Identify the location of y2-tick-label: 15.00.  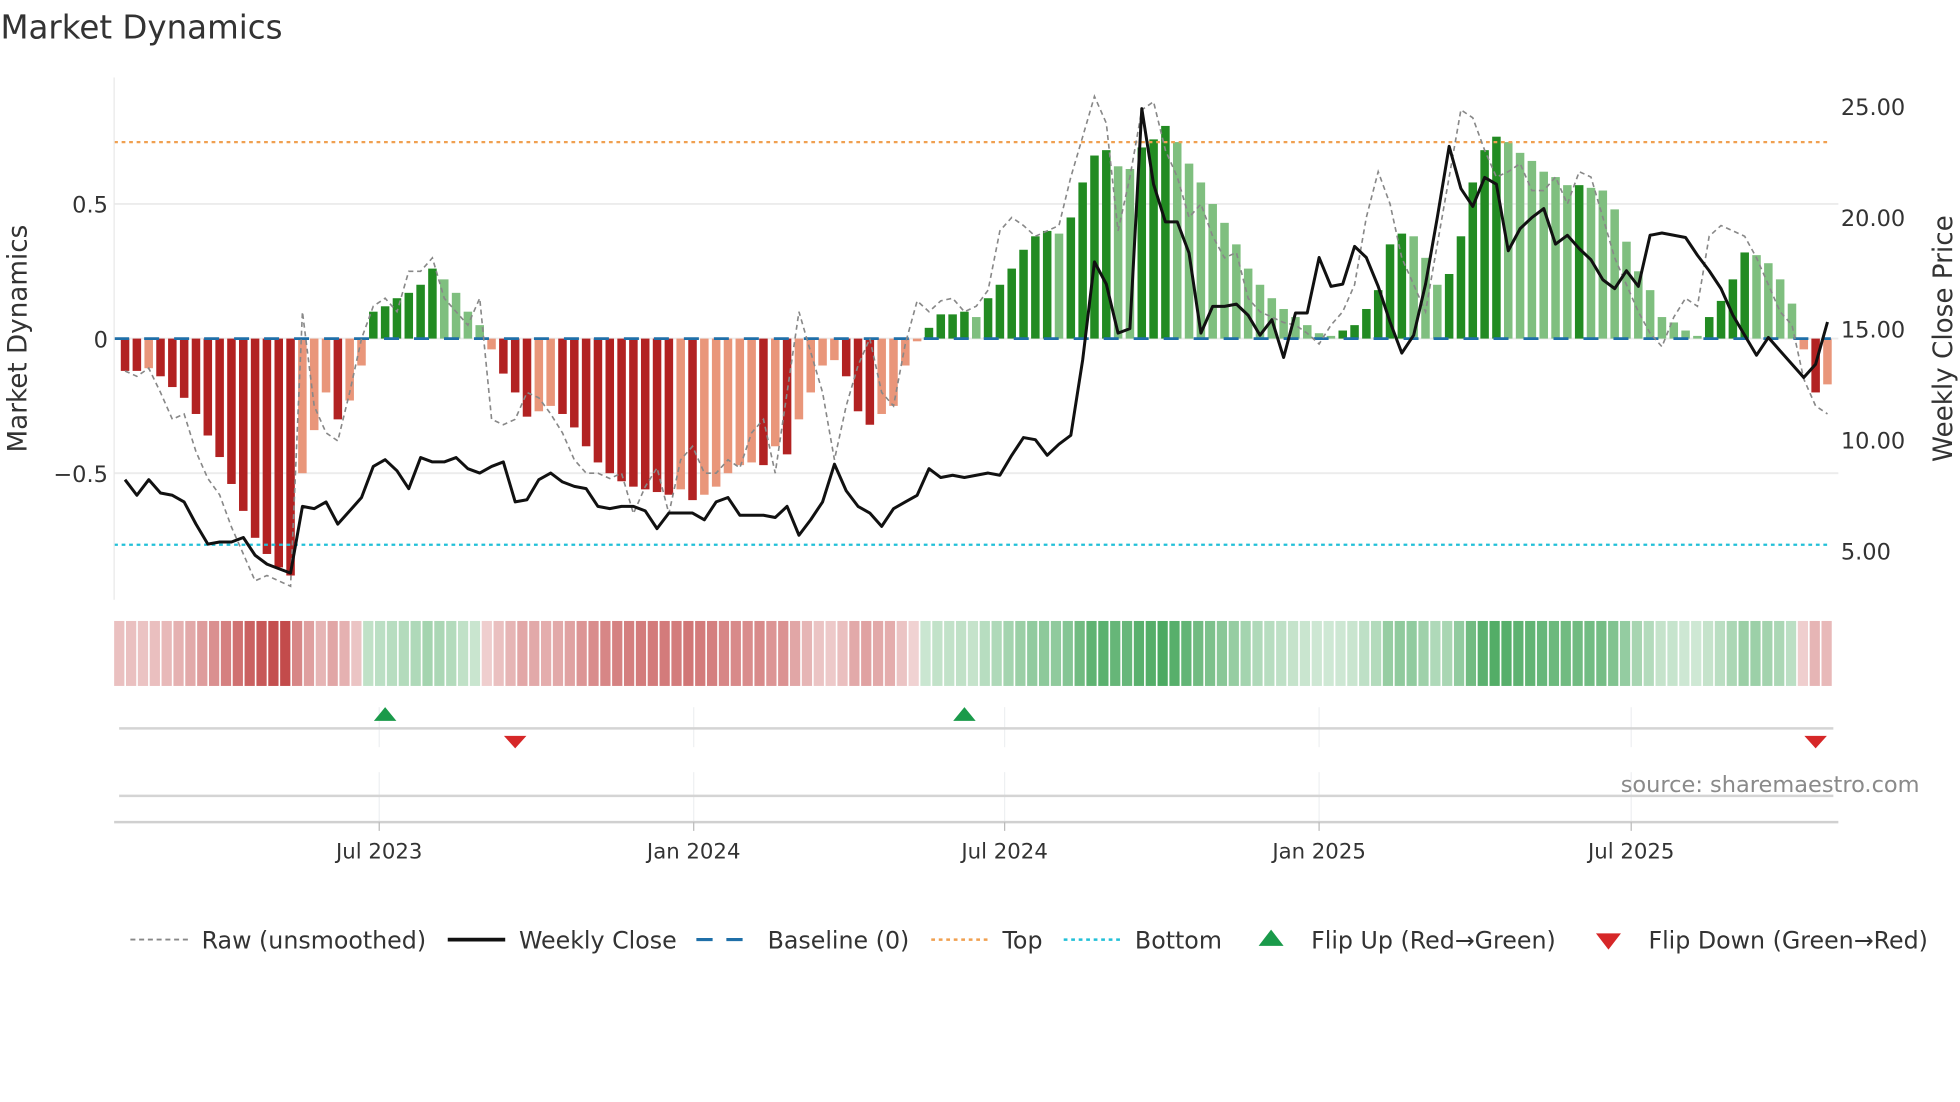
(1873, 330).